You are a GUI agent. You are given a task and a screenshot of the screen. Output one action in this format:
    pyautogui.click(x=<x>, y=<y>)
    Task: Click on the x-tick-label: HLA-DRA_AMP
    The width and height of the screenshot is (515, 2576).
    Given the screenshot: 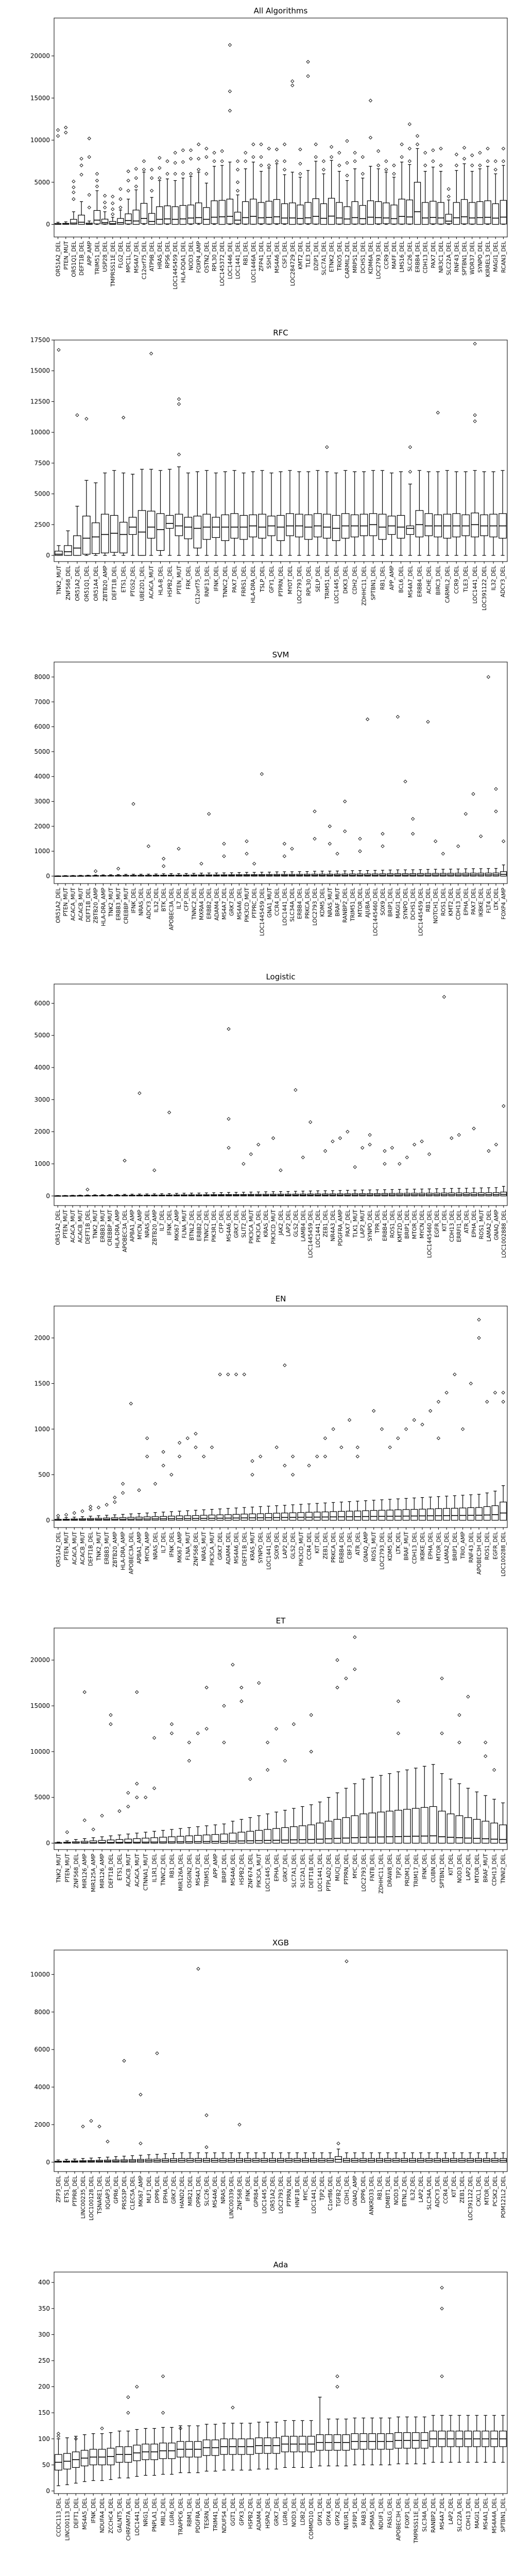 What is the action you would take?
    pyautogui.click(x=124, y=1551)
    